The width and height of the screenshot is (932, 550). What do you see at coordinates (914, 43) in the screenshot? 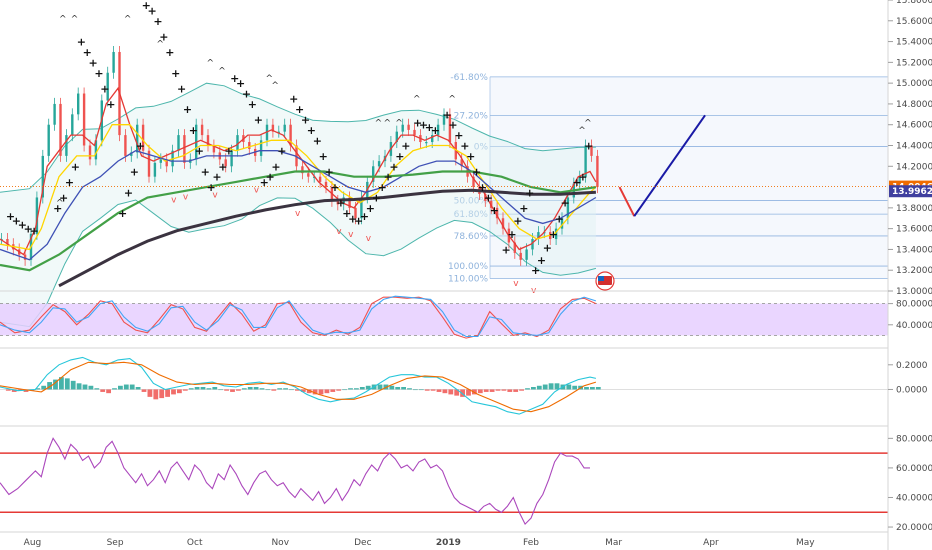
I see `price-axis-label: 15.40000` at bounding box center [914, 43].